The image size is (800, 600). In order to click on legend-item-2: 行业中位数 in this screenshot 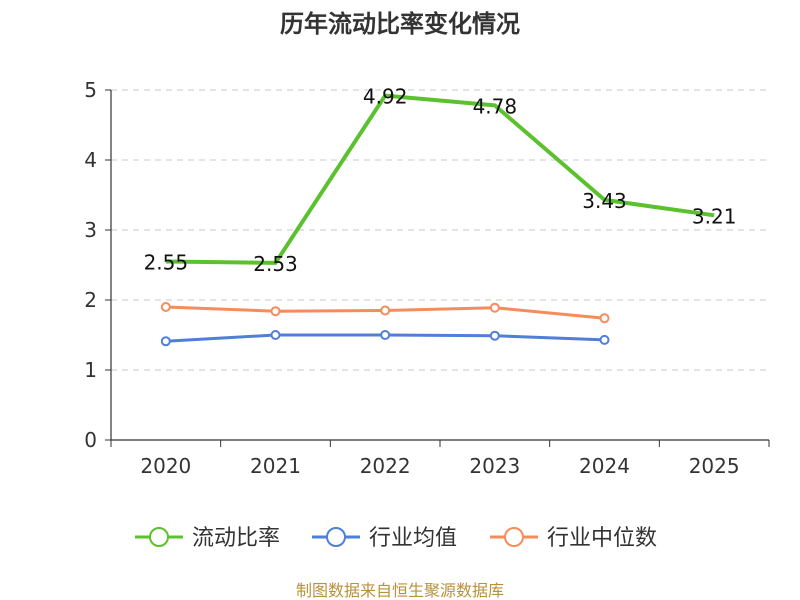, I will do `click(573, 538)`.